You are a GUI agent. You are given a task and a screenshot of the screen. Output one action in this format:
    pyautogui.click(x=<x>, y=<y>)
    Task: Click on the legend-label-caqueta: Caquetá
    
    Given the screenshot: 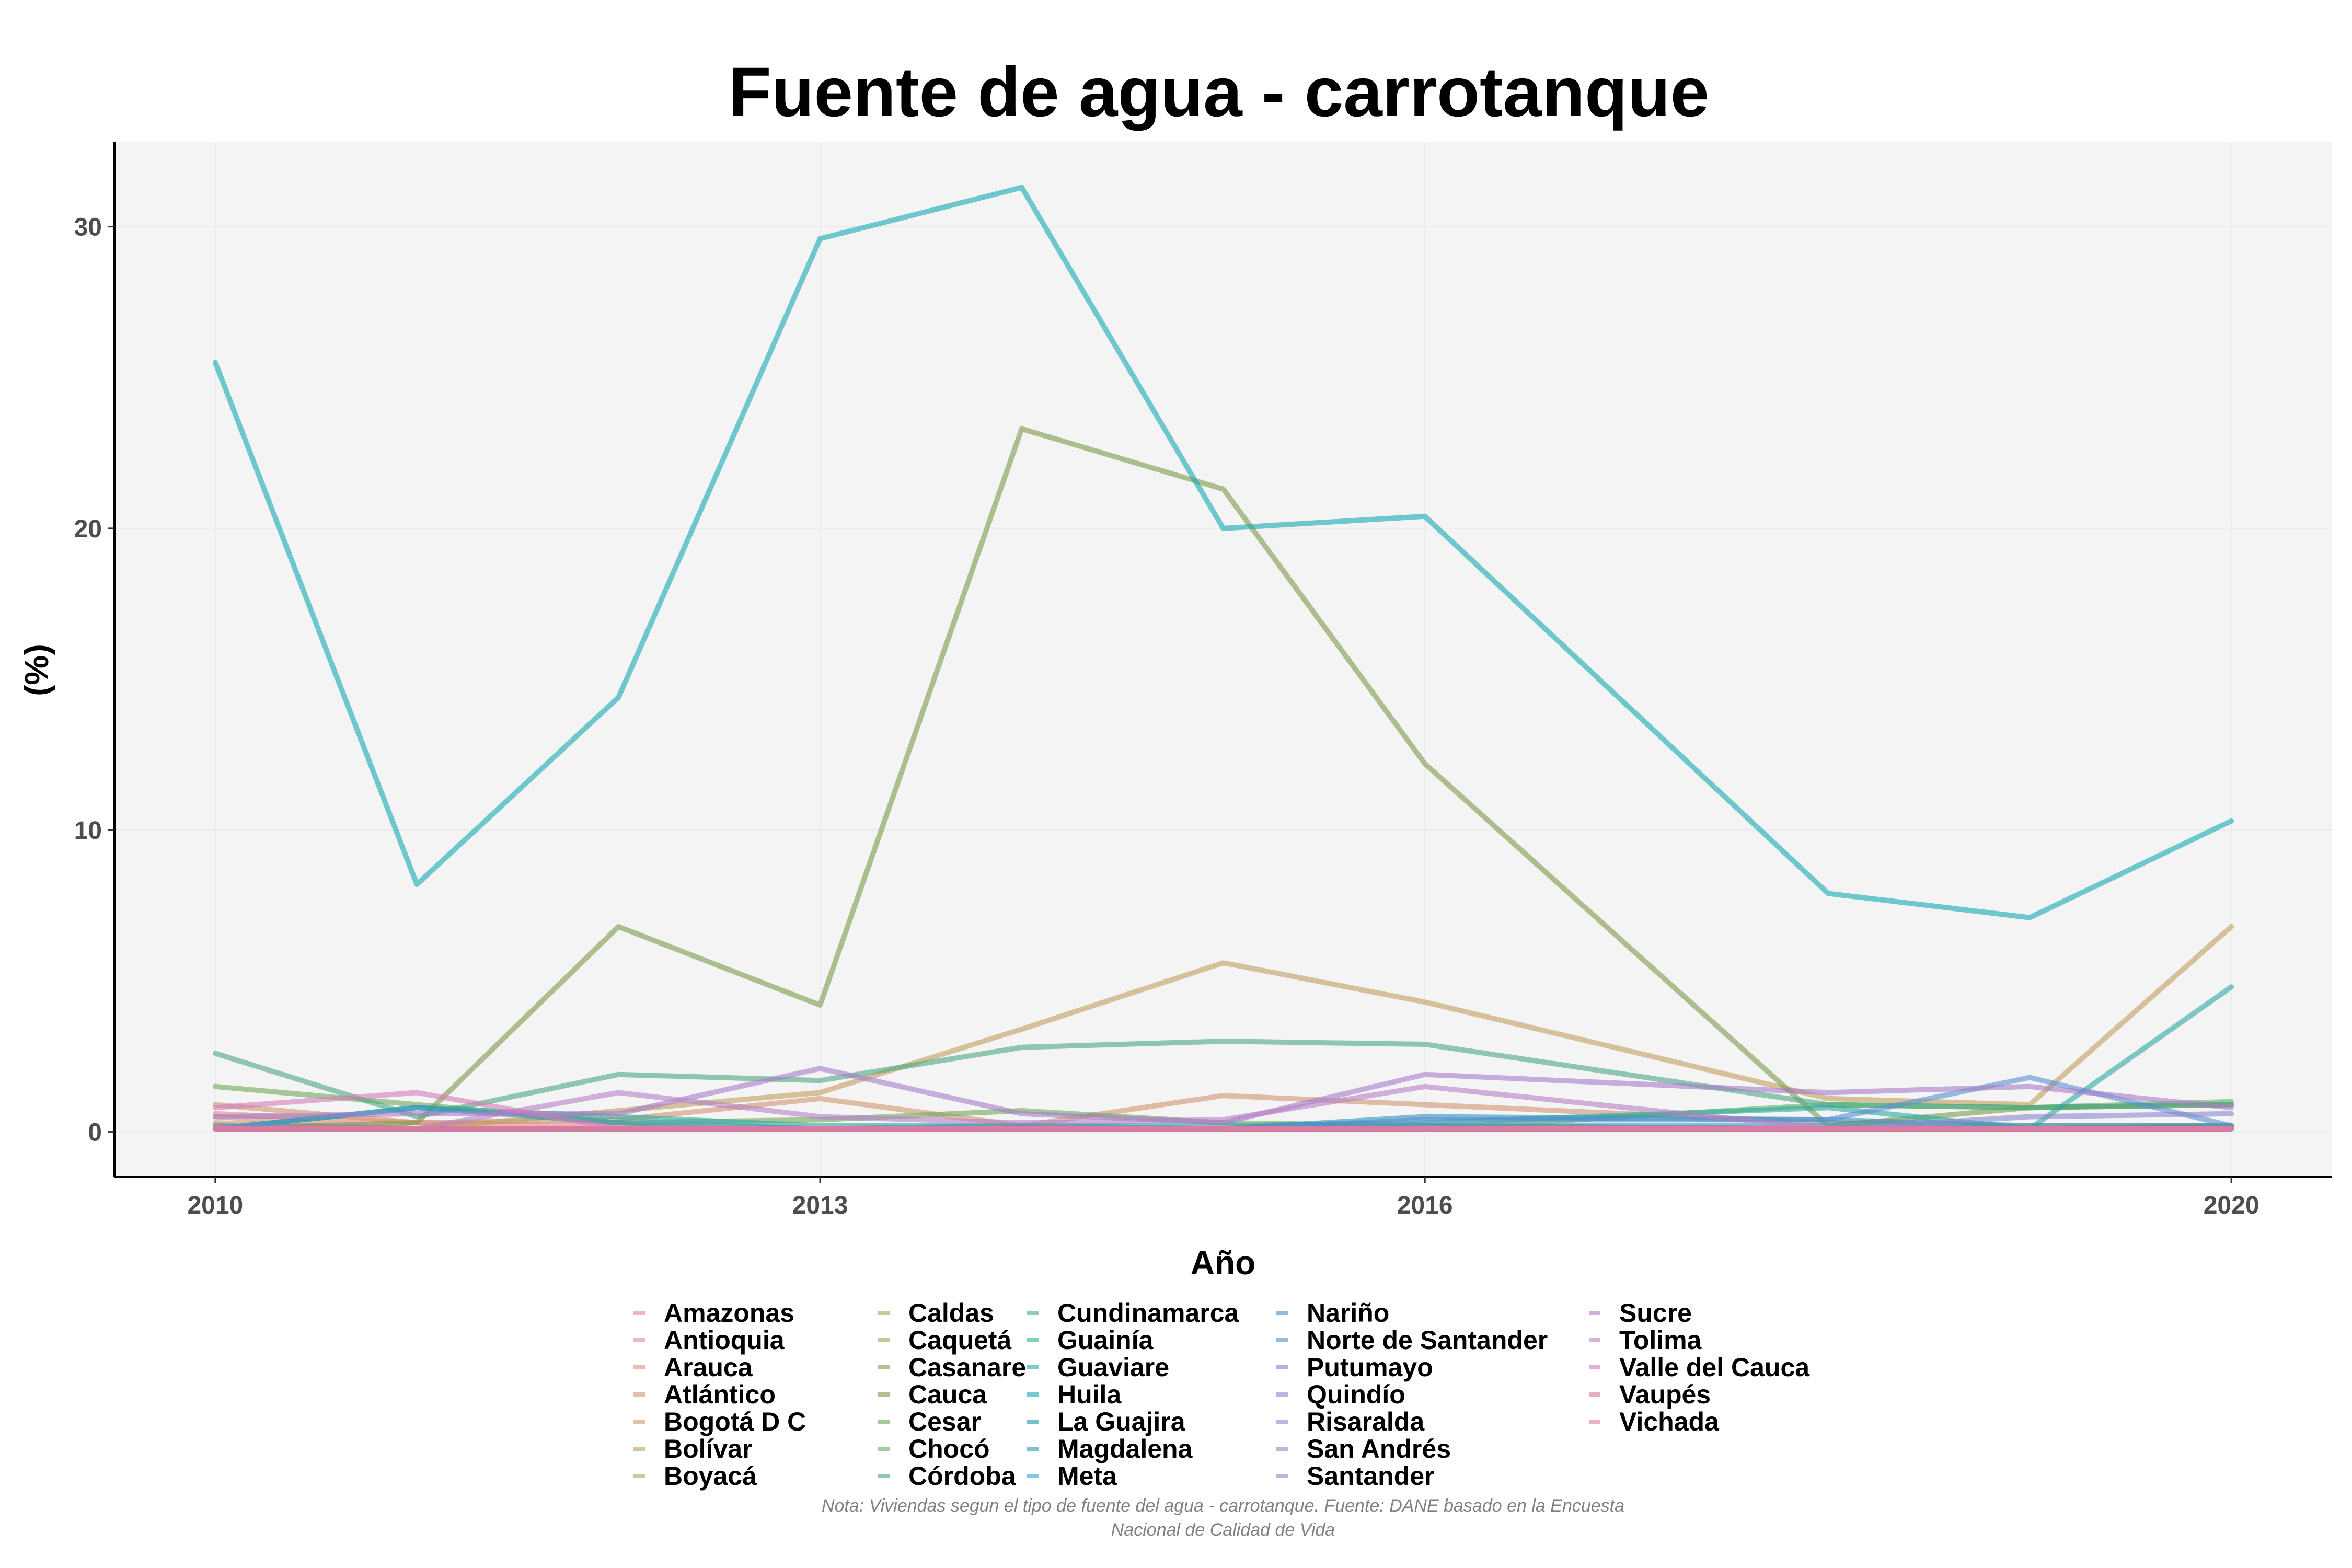 What is the action you would take?
    pyautogui.click(x=959, y=1340)
    